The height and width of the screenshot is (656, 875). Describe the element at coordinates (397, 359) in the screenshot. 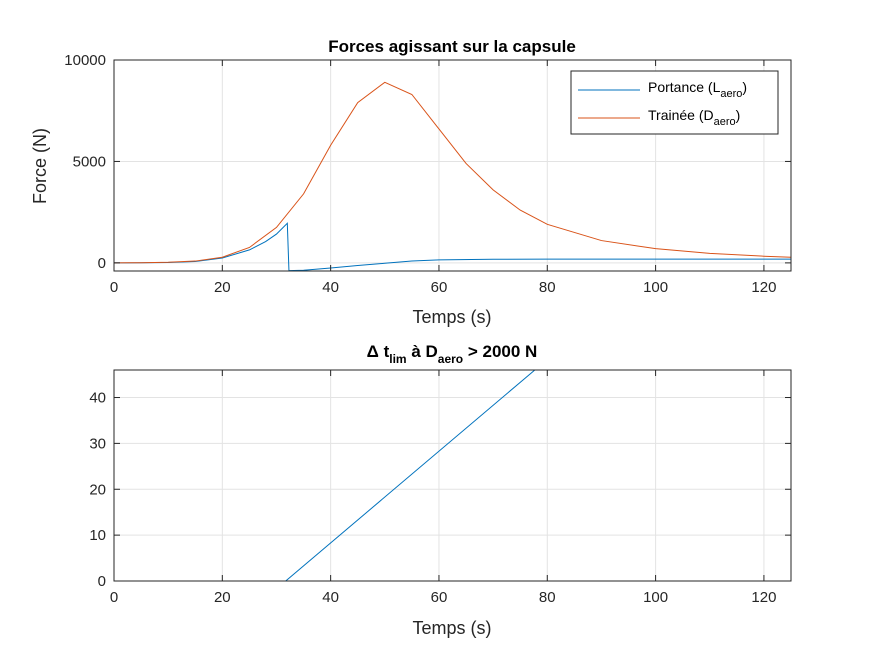

I see `title-delta-t-sub1: lim` at that location.